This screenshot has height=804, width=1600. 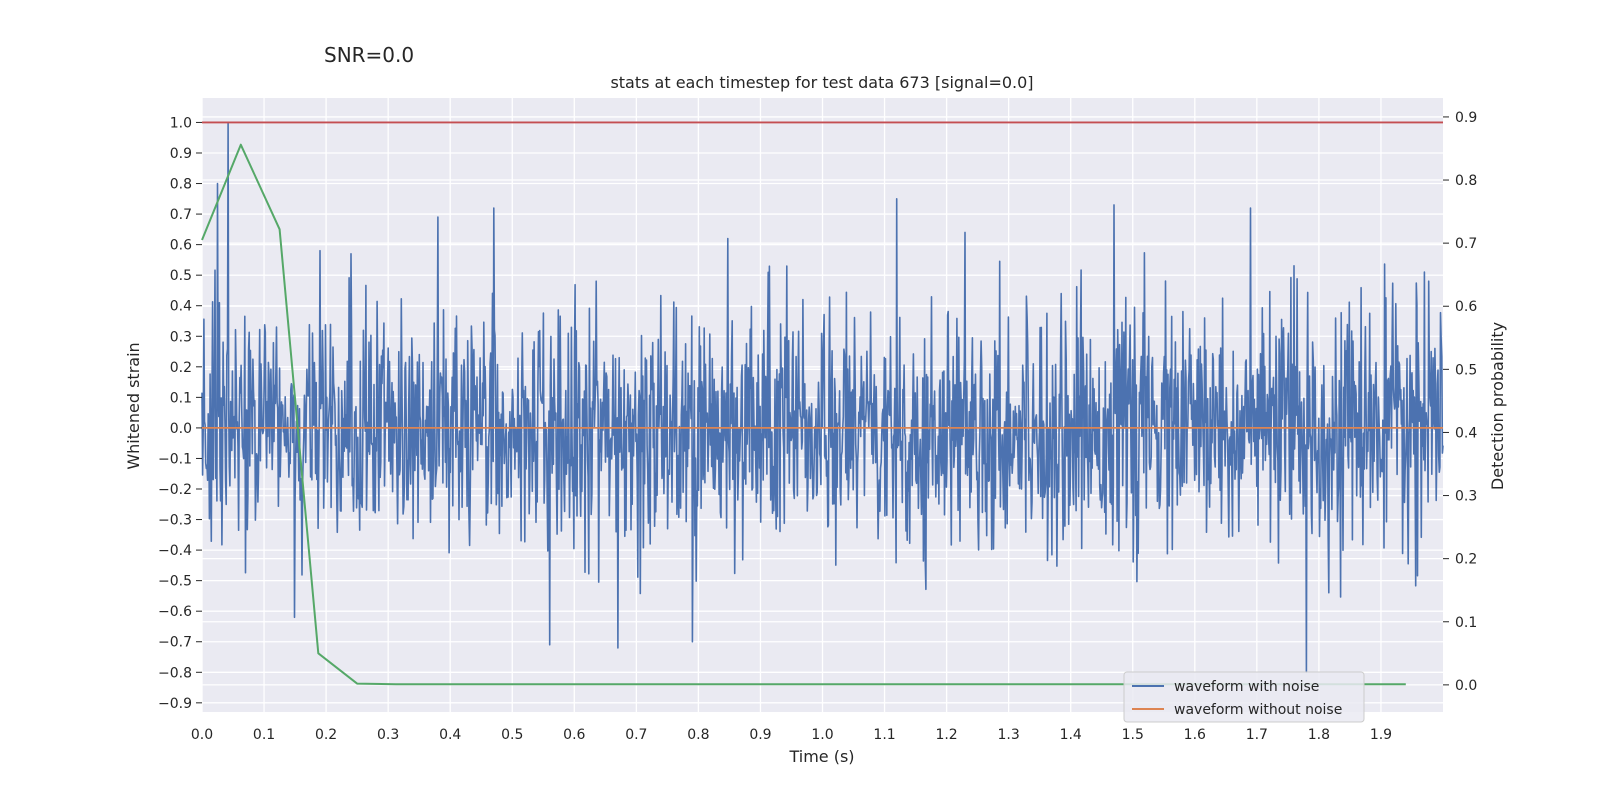 What do you see at coordinates (181, 398) in the screenshot?
I see `y-tick-label: 0.1` at bounding box center [181, 398].